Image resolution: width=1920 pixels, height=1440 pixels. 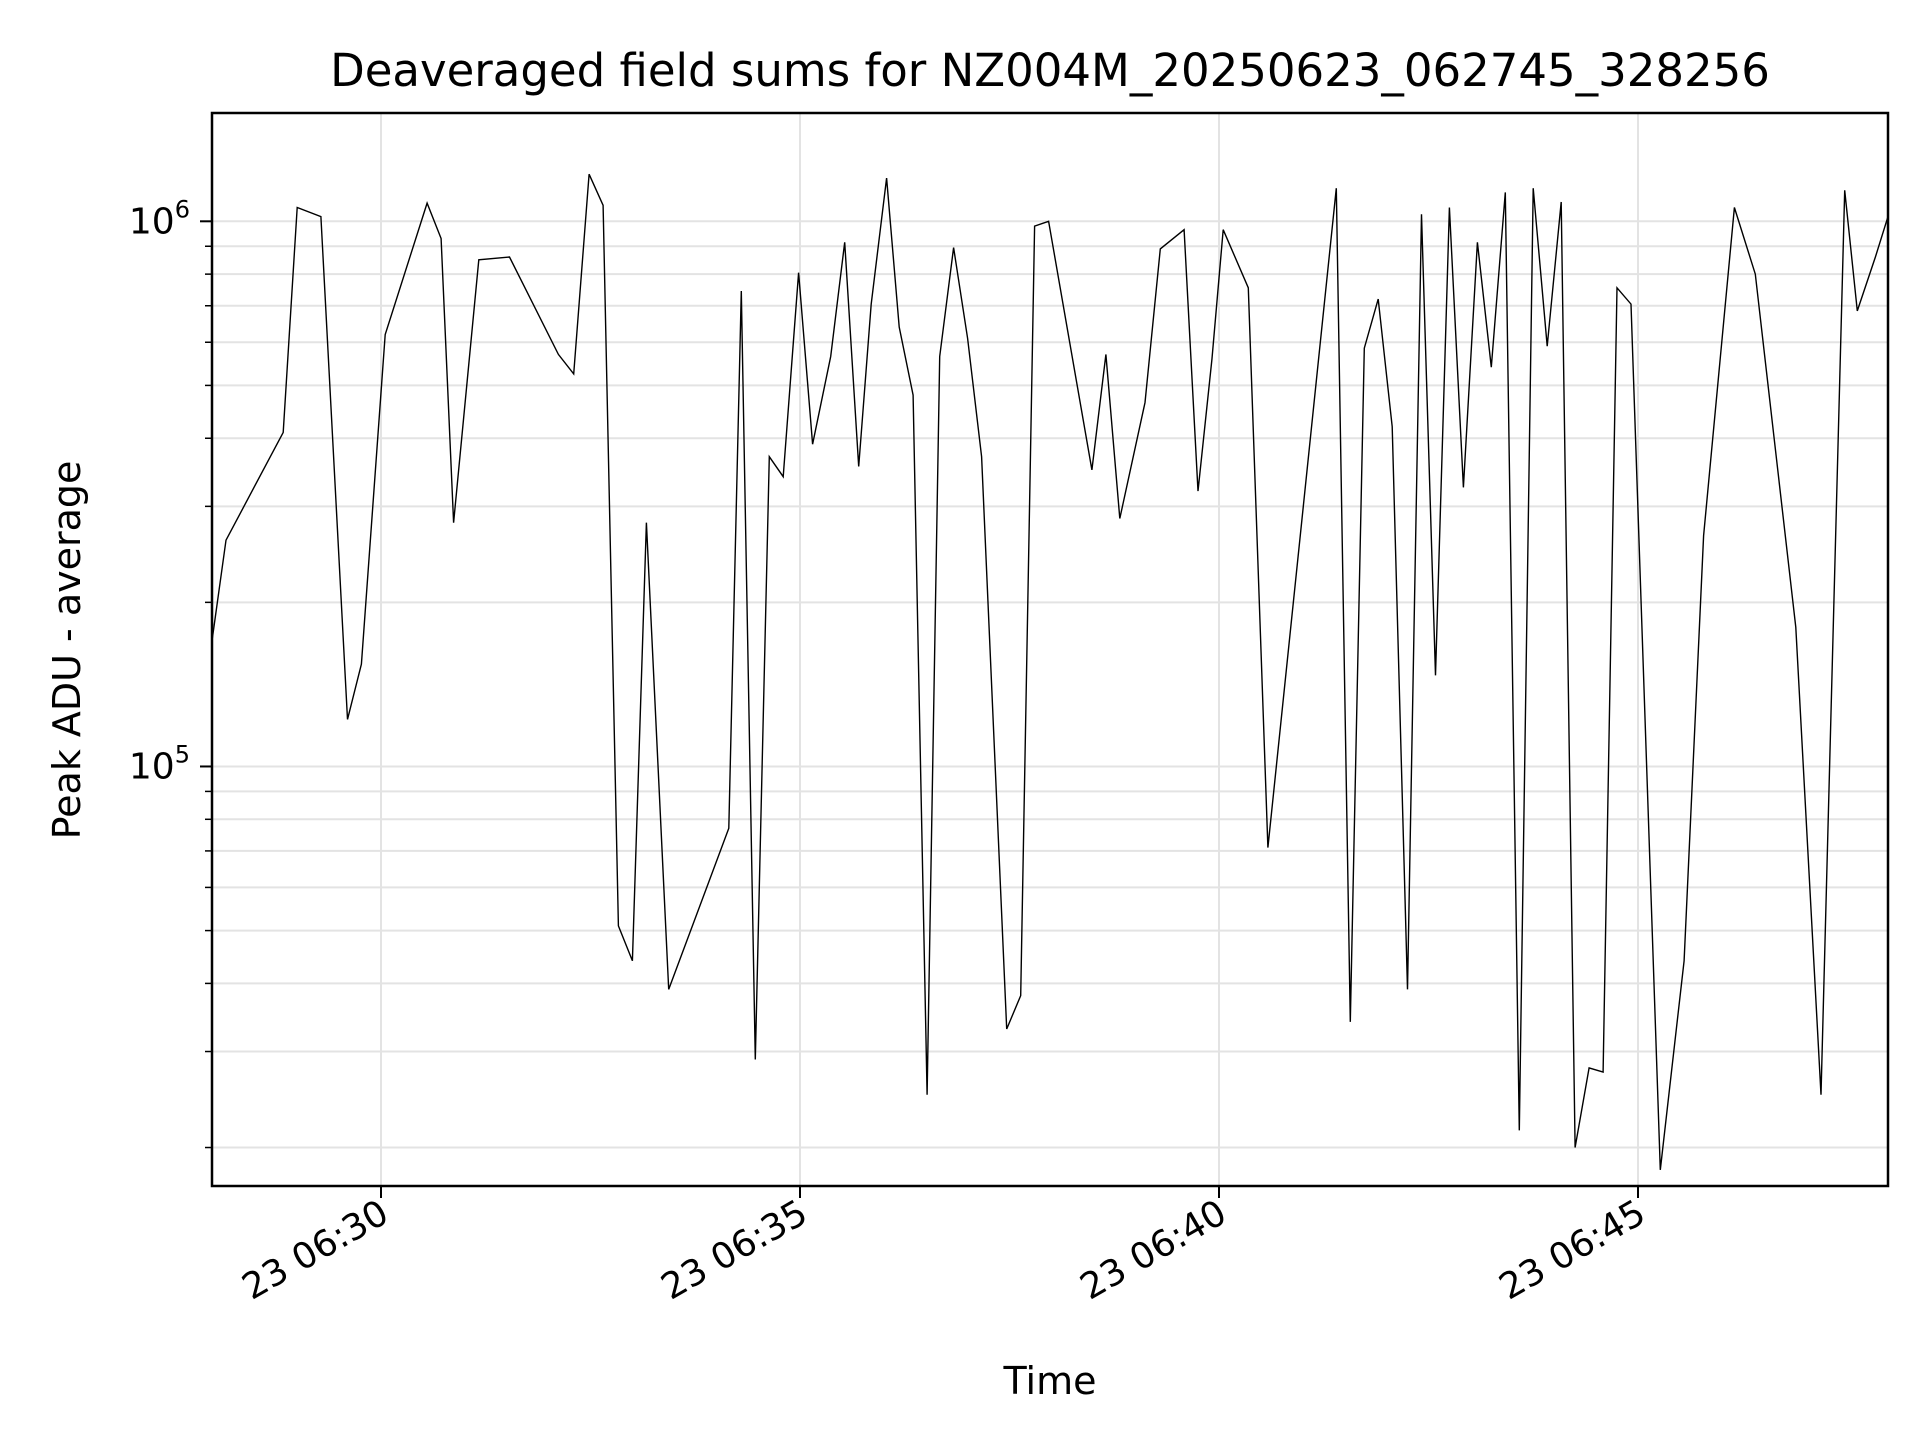 I want to click on y-axis-label: Peak ADU - average, so click(x=67, y=650).